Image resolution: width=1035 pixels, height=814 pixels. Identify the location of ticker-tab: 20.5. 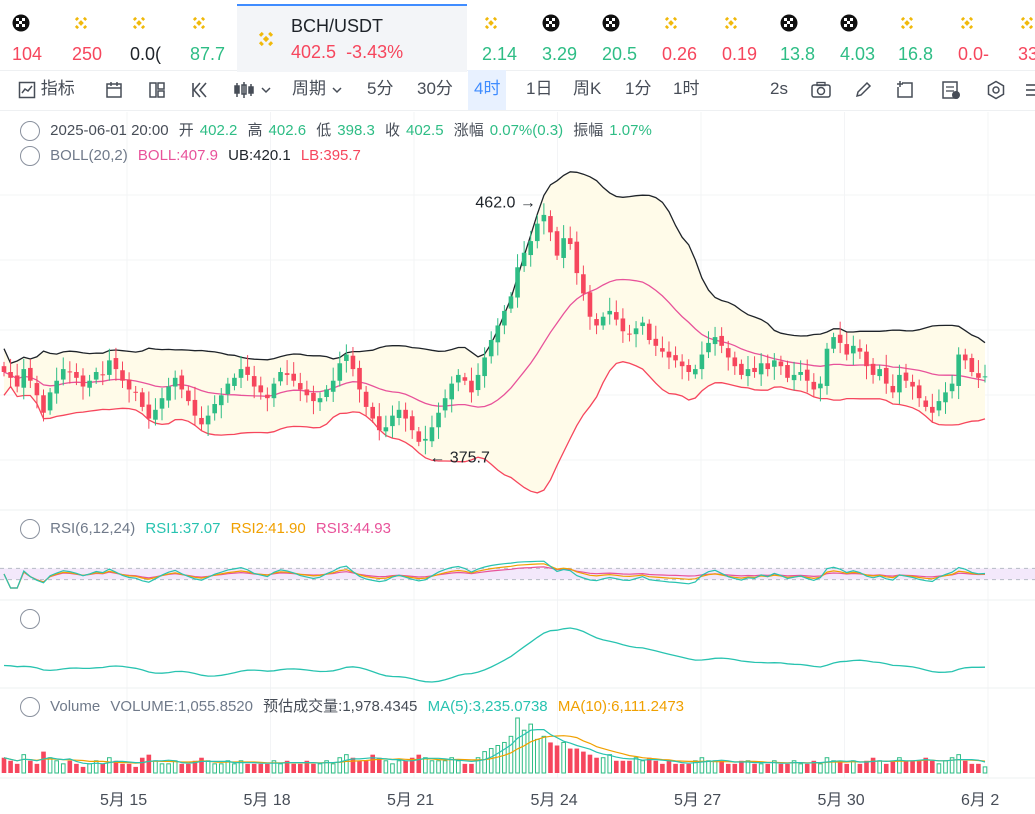
(621, 36).